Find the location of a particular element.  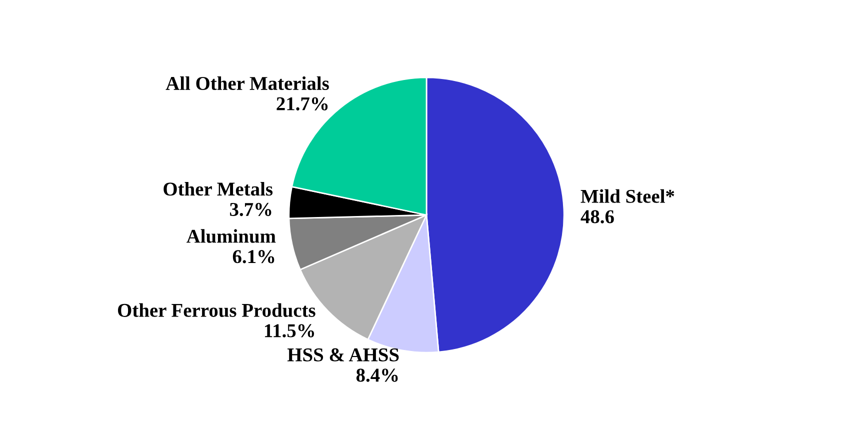

slice-label: Mild Steel* is located at coordinates (627, 196).